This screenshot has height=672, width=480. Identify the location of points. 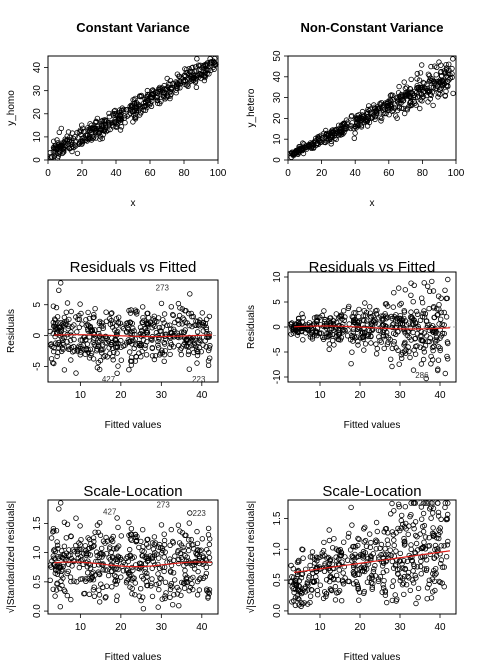
(130, 328).